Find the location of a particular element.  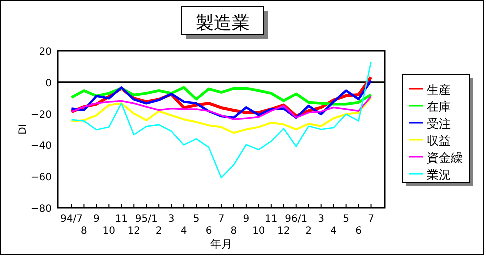

y-tick-label: −60 is located at coordinates (41, 178).